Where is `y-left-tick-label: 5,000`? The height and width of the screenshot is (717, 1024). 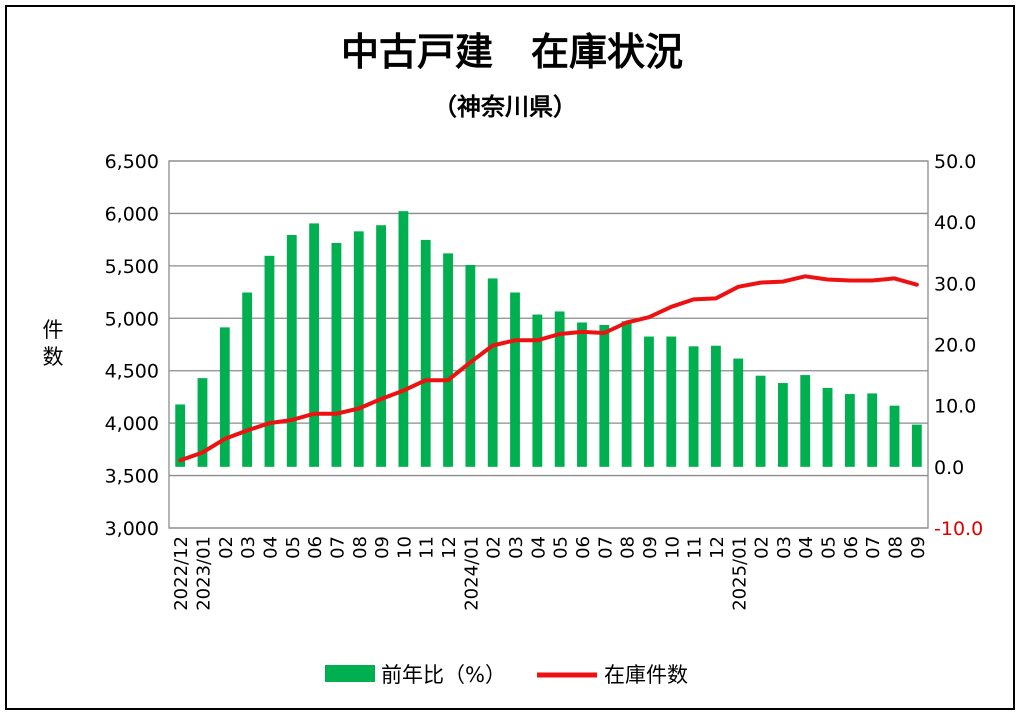 y-left-tick-label: 5,000 is located at coordinates (132, 319).